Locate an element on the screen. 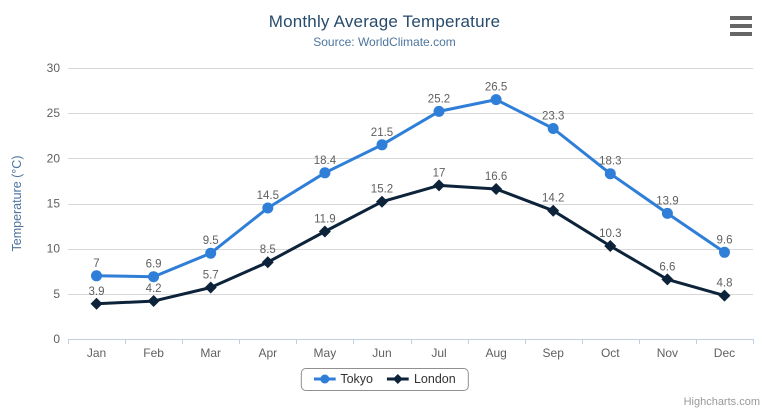 The height and width of the screenshot is (416, 769). y-axis-label: 5 is located at coordinates (56, 294).